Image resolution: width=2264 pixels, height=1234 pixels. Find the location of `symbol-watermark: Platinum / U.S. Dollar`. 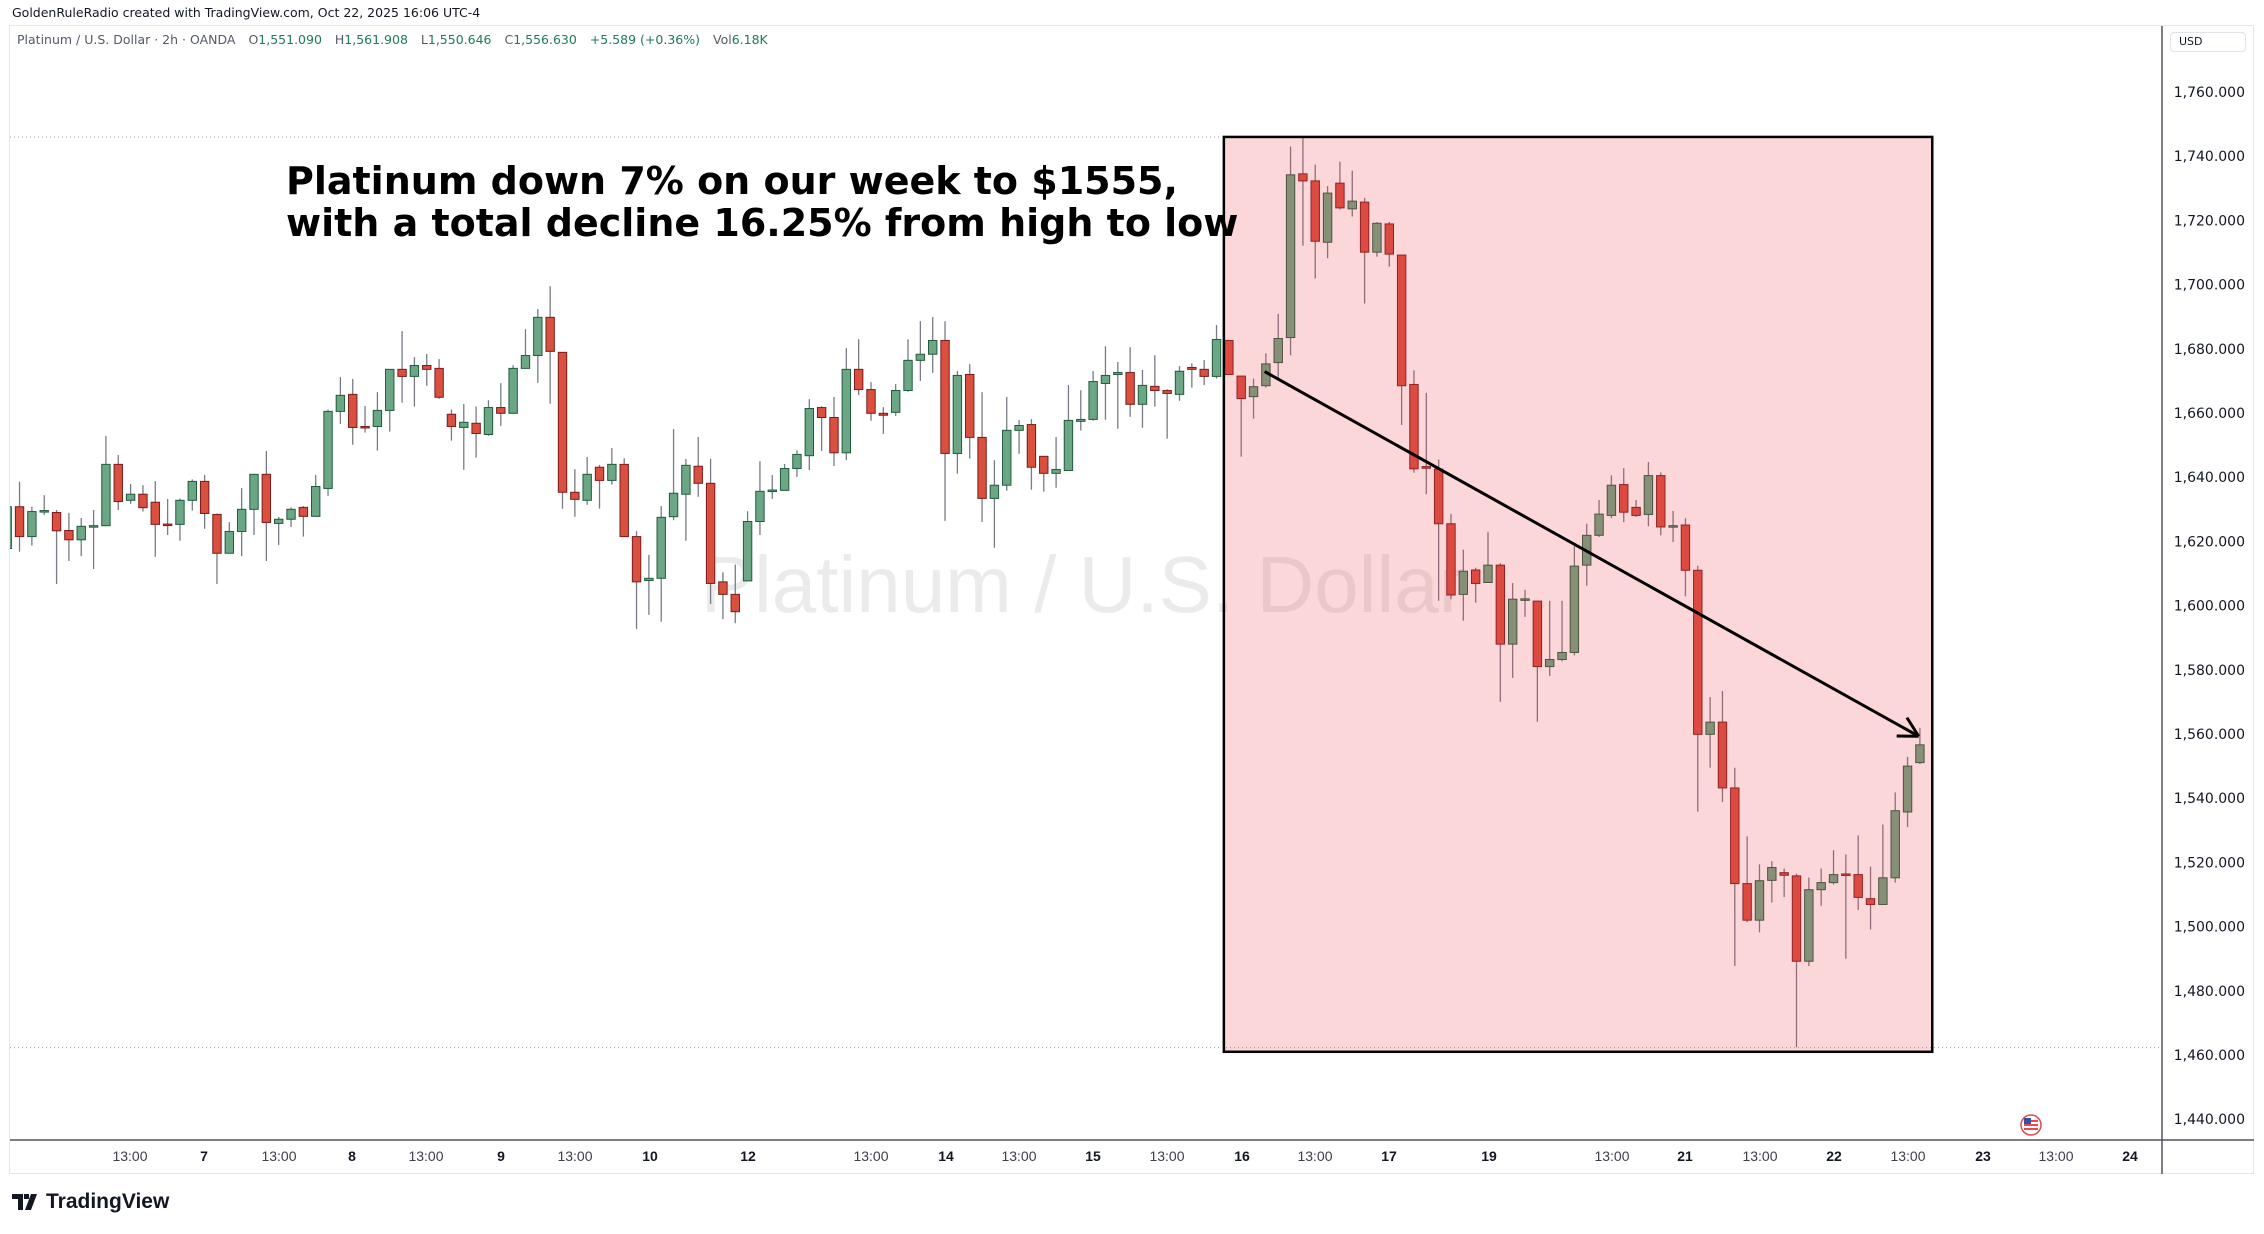

symbol-watermark: Platinum / U.S. Dollar is located at coordinates (1083, 584).